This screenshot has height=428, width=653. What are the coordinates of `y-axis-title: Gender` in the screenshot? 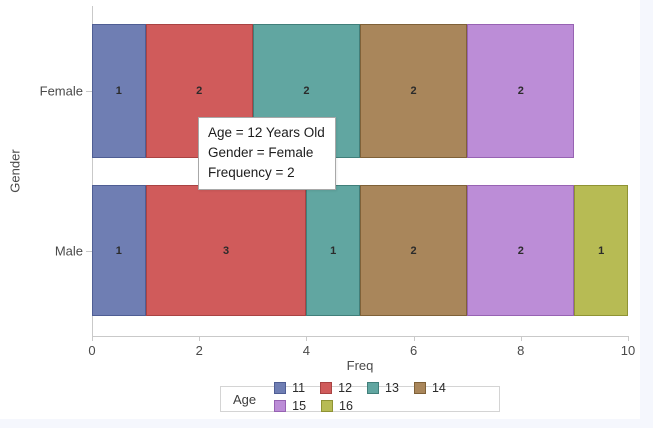 It's located at (15, 171).